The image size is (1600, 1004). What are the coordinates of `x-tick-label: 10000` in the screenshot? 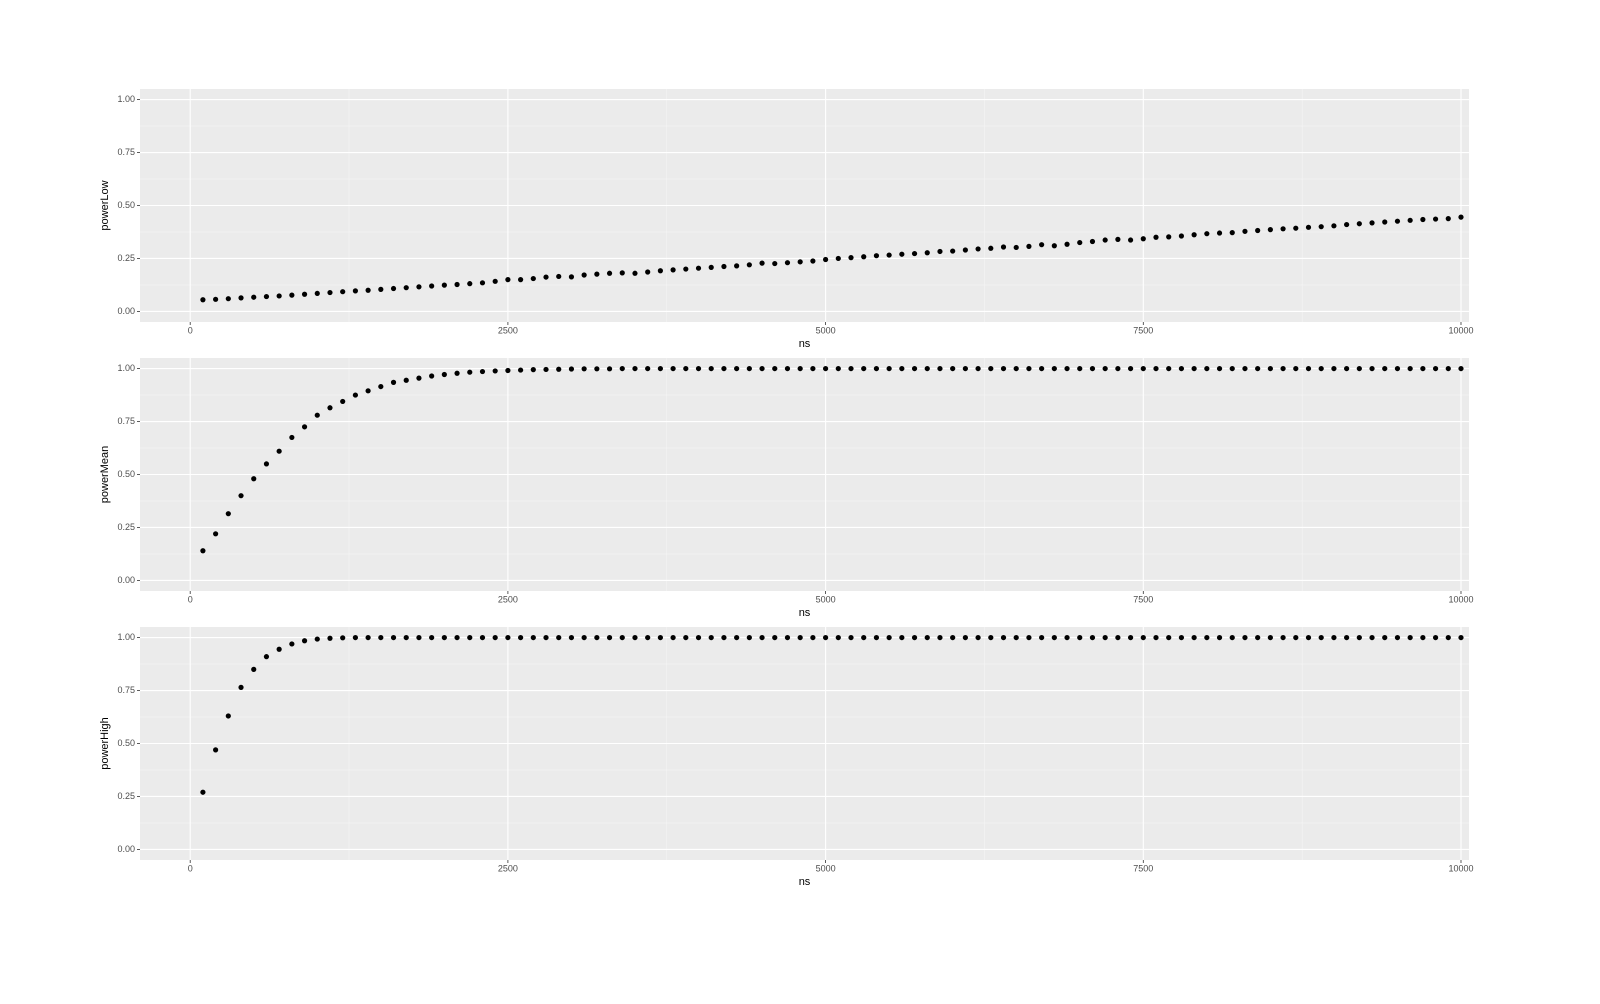 It's located at (1460, 330).